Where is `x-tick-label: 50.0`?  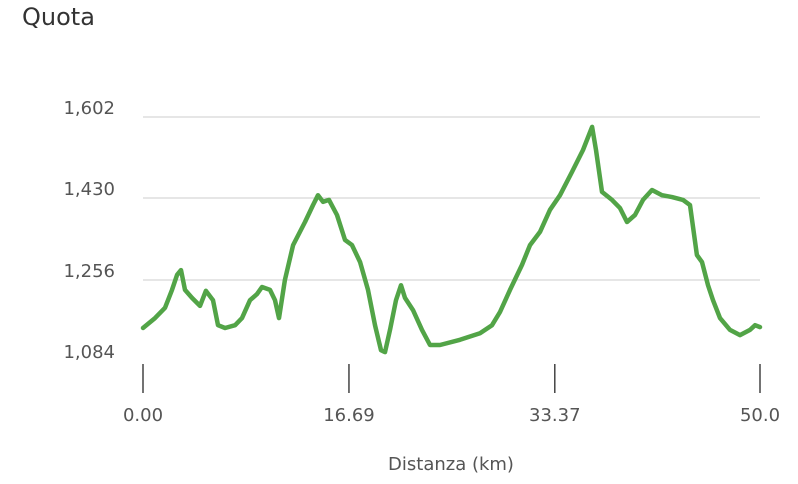 x-tick-label: 50.0 is located at coordinates (760, 415).